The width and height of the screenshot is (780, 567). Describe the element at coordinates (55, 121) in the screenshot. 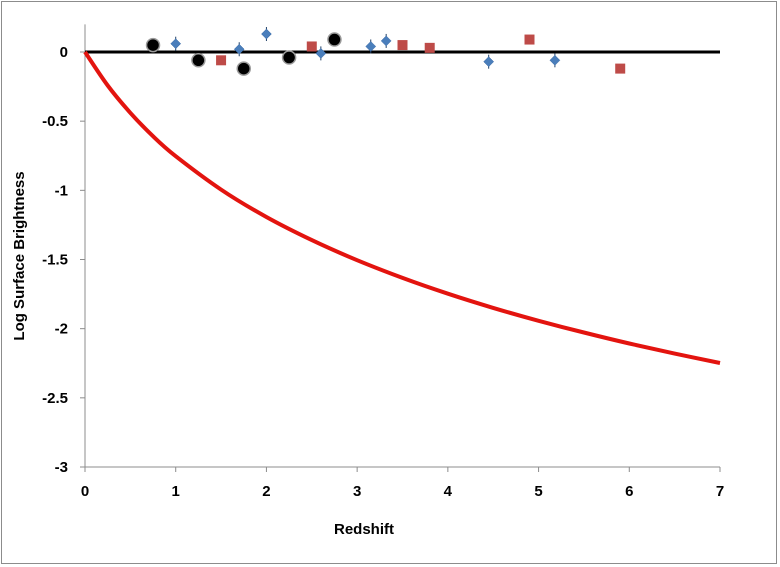

I see `y-tick-label: -0.5` at that location.